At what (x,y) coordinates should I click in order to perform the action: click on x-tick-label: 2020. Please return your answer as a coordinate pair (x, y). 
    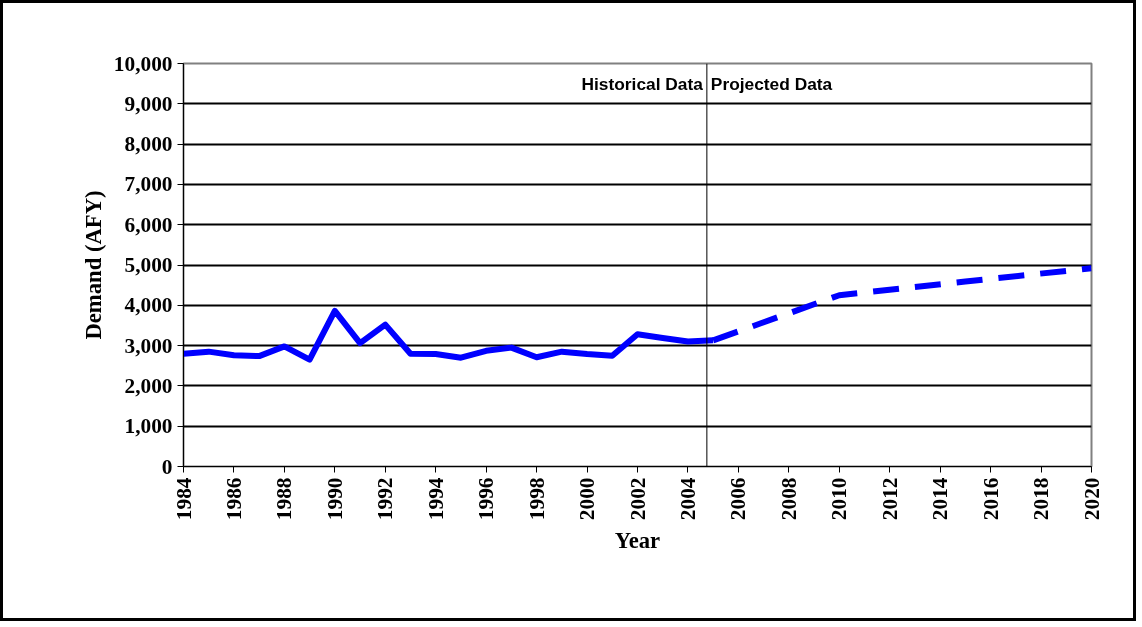
    Looking at the image, I should click on (1091, 499).